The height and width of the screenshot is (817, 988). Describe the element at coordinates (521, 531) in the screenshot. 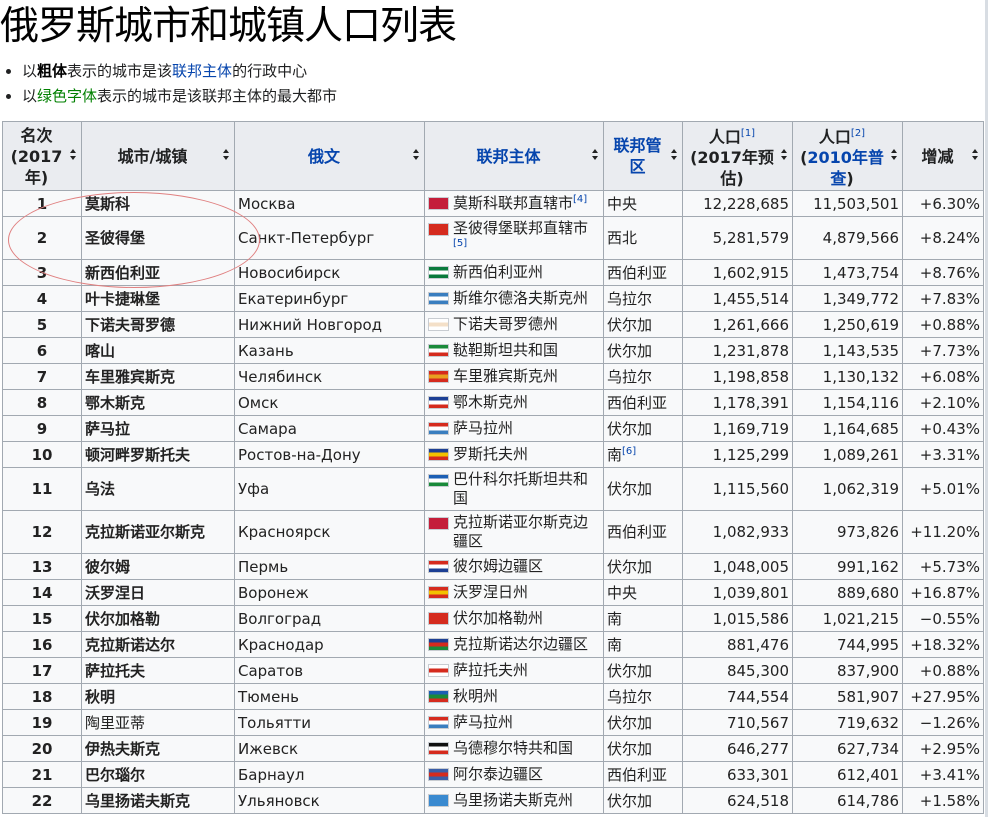

I see `federal-subject-link: 克拉斯诺亚尔斯克边疆区` at that location.